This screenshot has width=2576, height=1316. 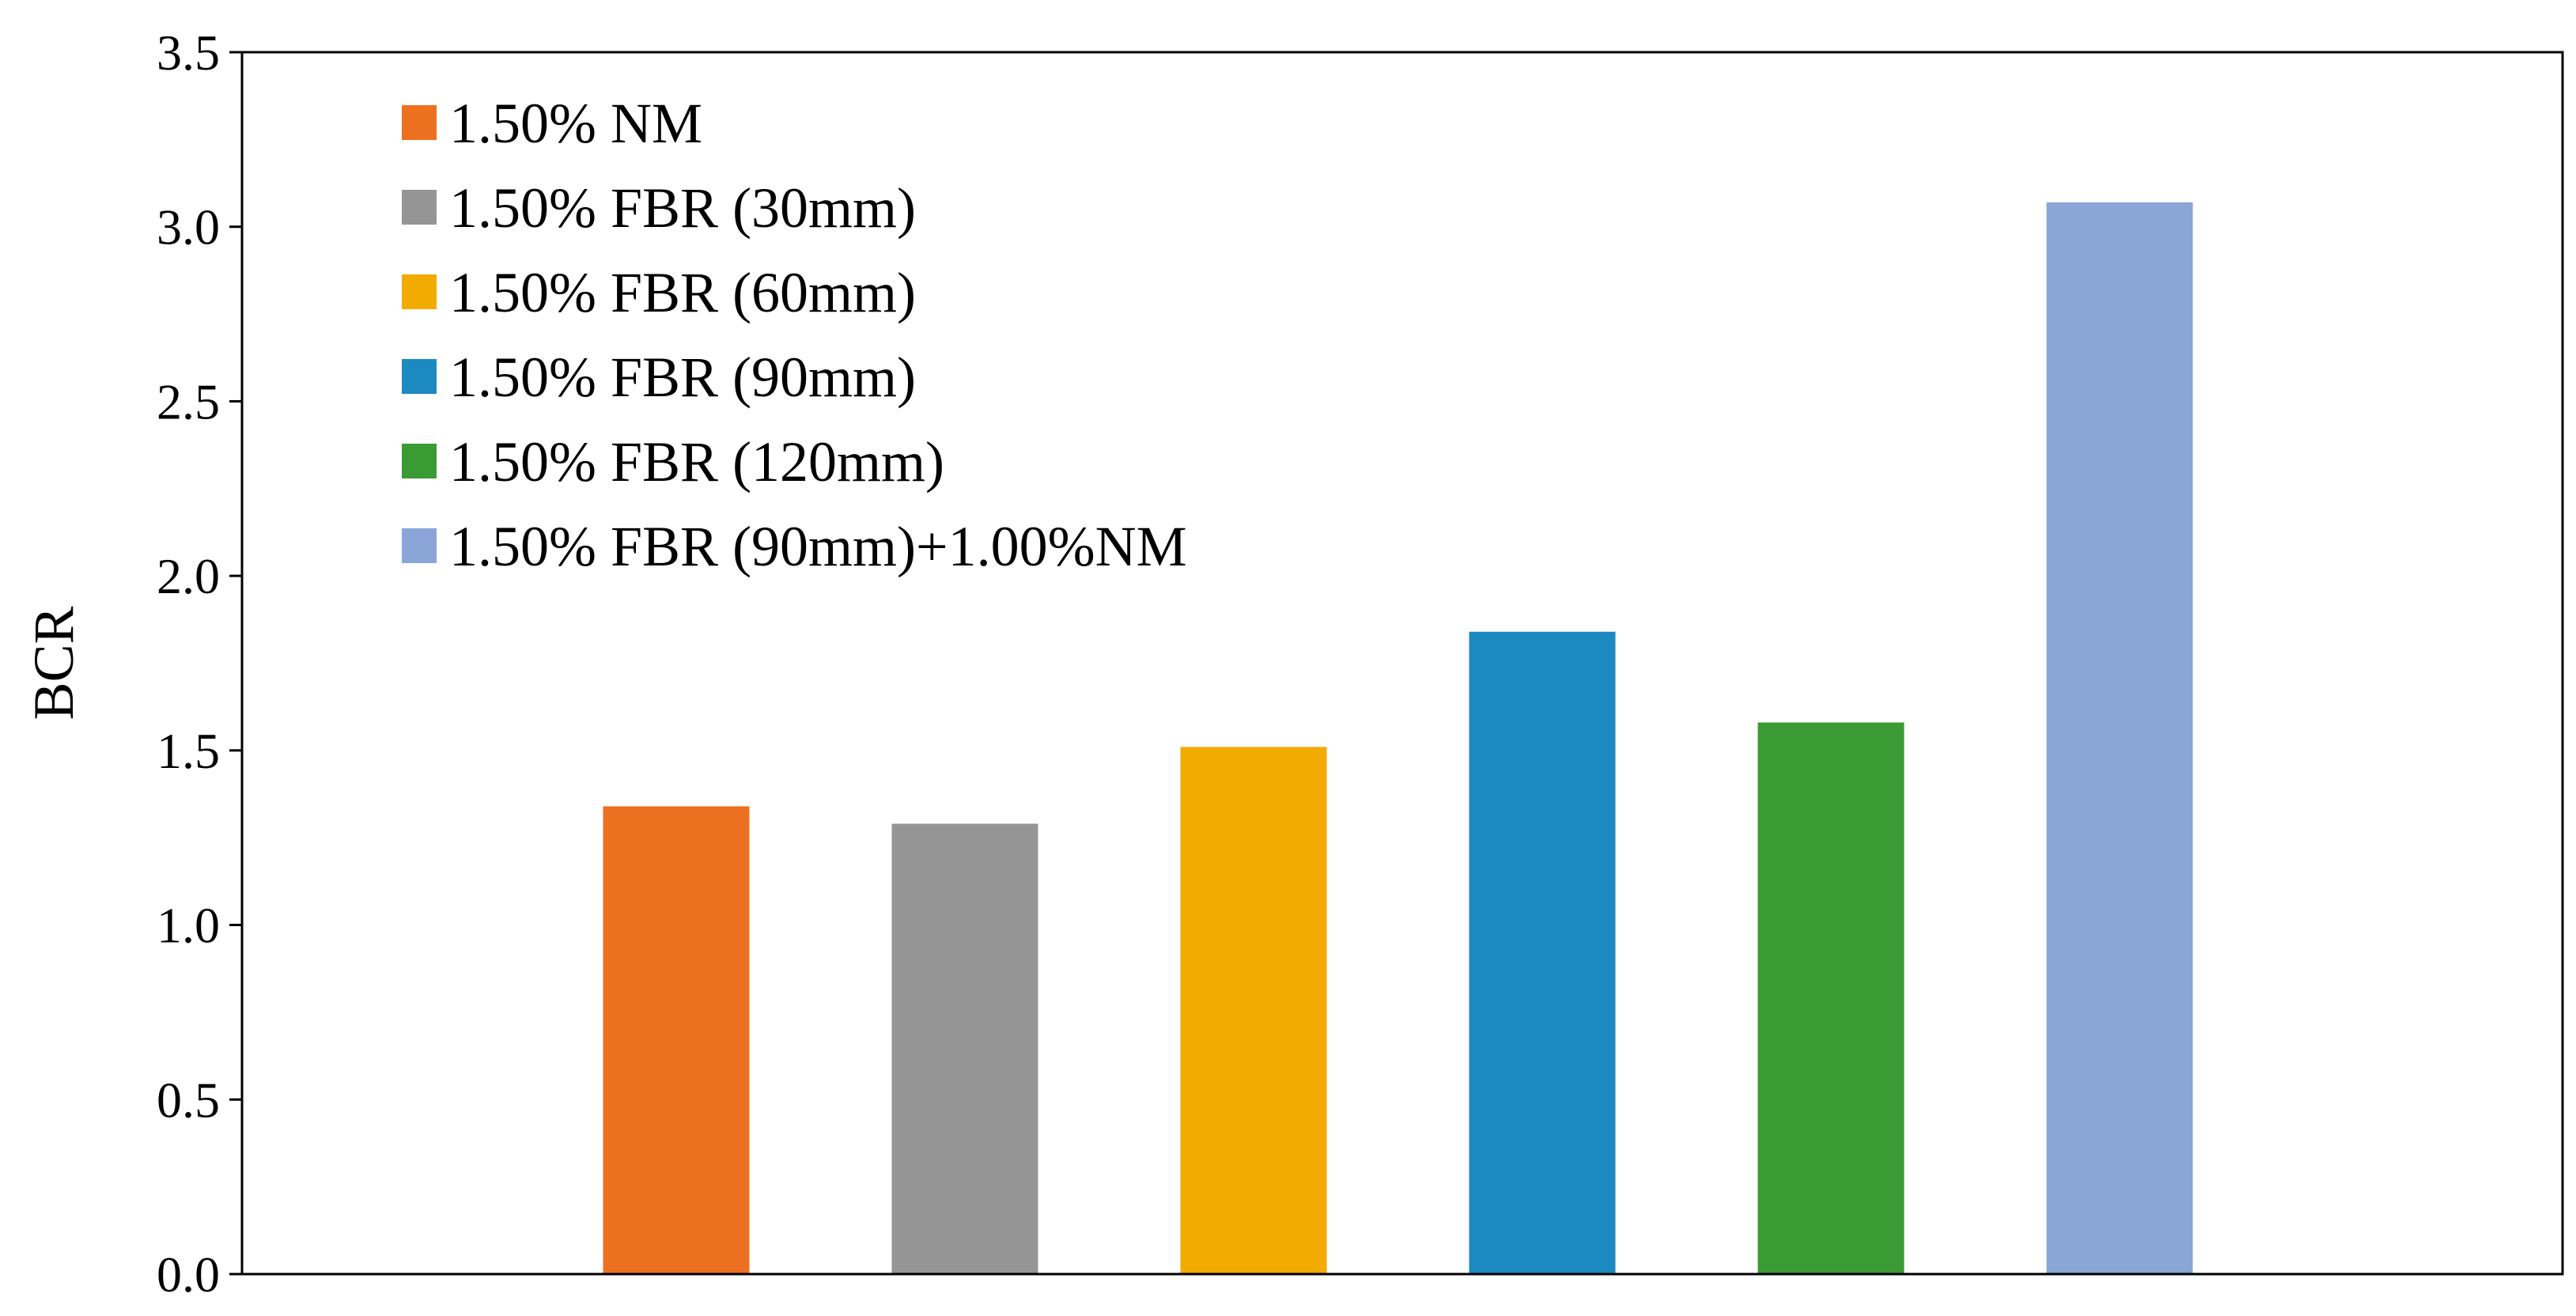 I want to click on legend-label: 1.50% FBR (60mm), so click(x=683, y=292).